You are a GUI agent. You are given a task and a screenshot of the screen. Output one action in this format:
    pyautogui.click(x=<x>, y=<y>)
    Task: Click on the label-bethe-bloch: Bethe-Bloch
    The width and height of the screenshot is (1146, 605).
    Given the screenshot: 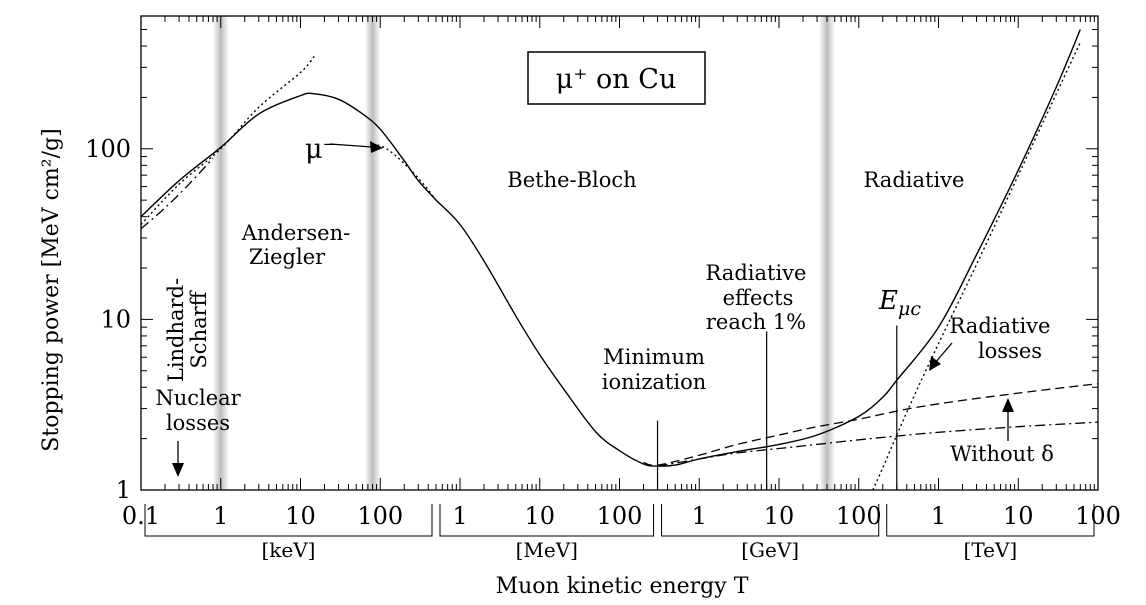 What is the action you would take?
    pyautogui.click(x=571, y=180)
    